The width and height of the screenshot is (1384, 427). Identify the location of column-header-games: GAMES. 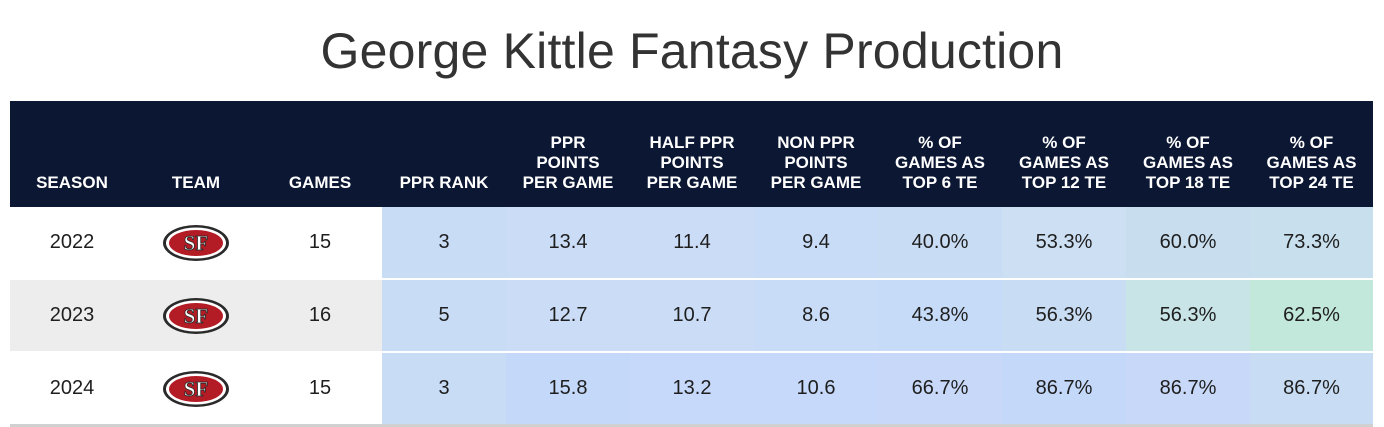
(320, 154).